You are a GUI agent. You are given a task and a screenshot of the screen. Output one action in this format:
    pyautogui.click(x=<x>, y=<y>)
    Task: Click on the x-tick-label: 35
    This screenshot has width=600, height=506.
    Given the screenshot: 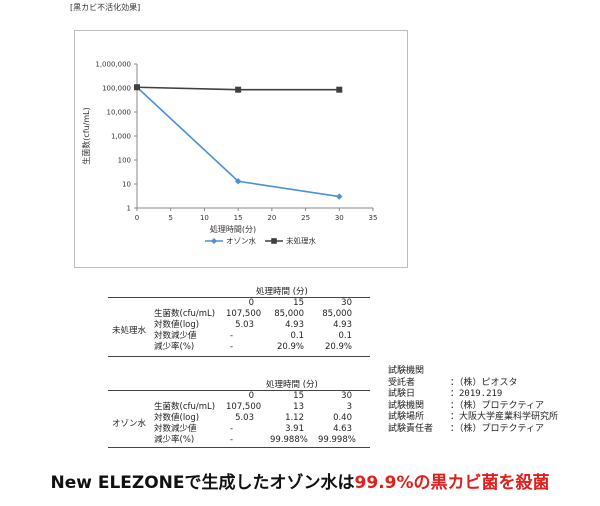 What is the action you would take?
    pyautogui.click(x=373, y=218)
    